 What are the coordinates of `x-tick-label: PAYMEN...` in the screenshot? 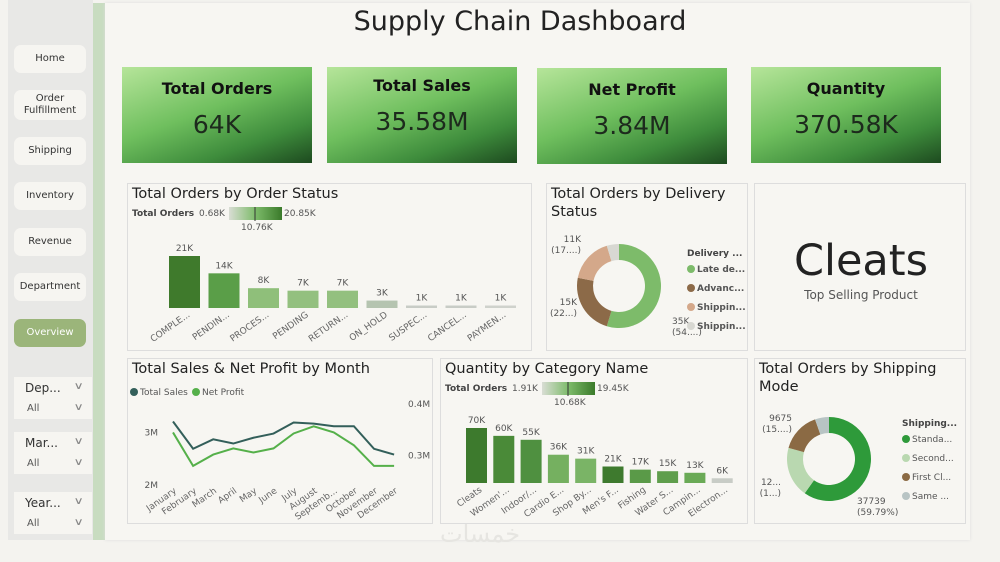 It's located at (487, 327).